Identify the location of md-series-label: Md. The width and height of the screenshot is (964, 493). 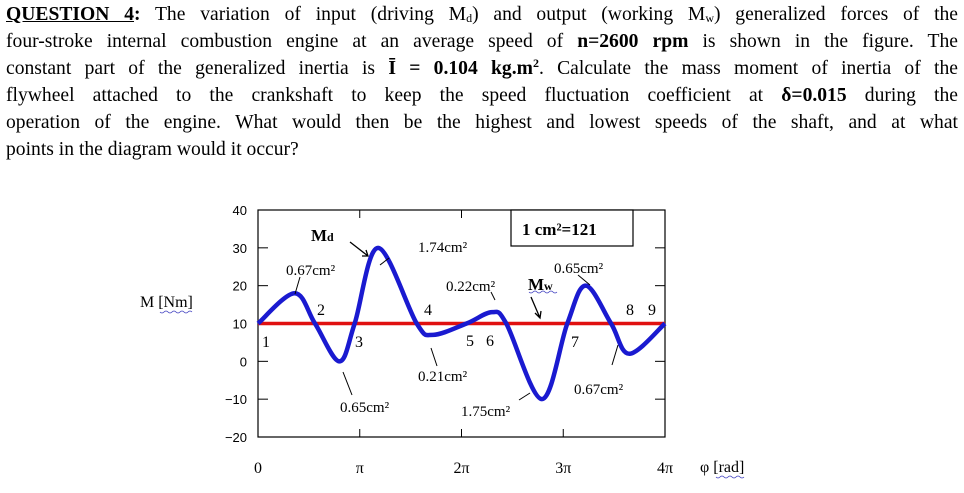
(322, 235).